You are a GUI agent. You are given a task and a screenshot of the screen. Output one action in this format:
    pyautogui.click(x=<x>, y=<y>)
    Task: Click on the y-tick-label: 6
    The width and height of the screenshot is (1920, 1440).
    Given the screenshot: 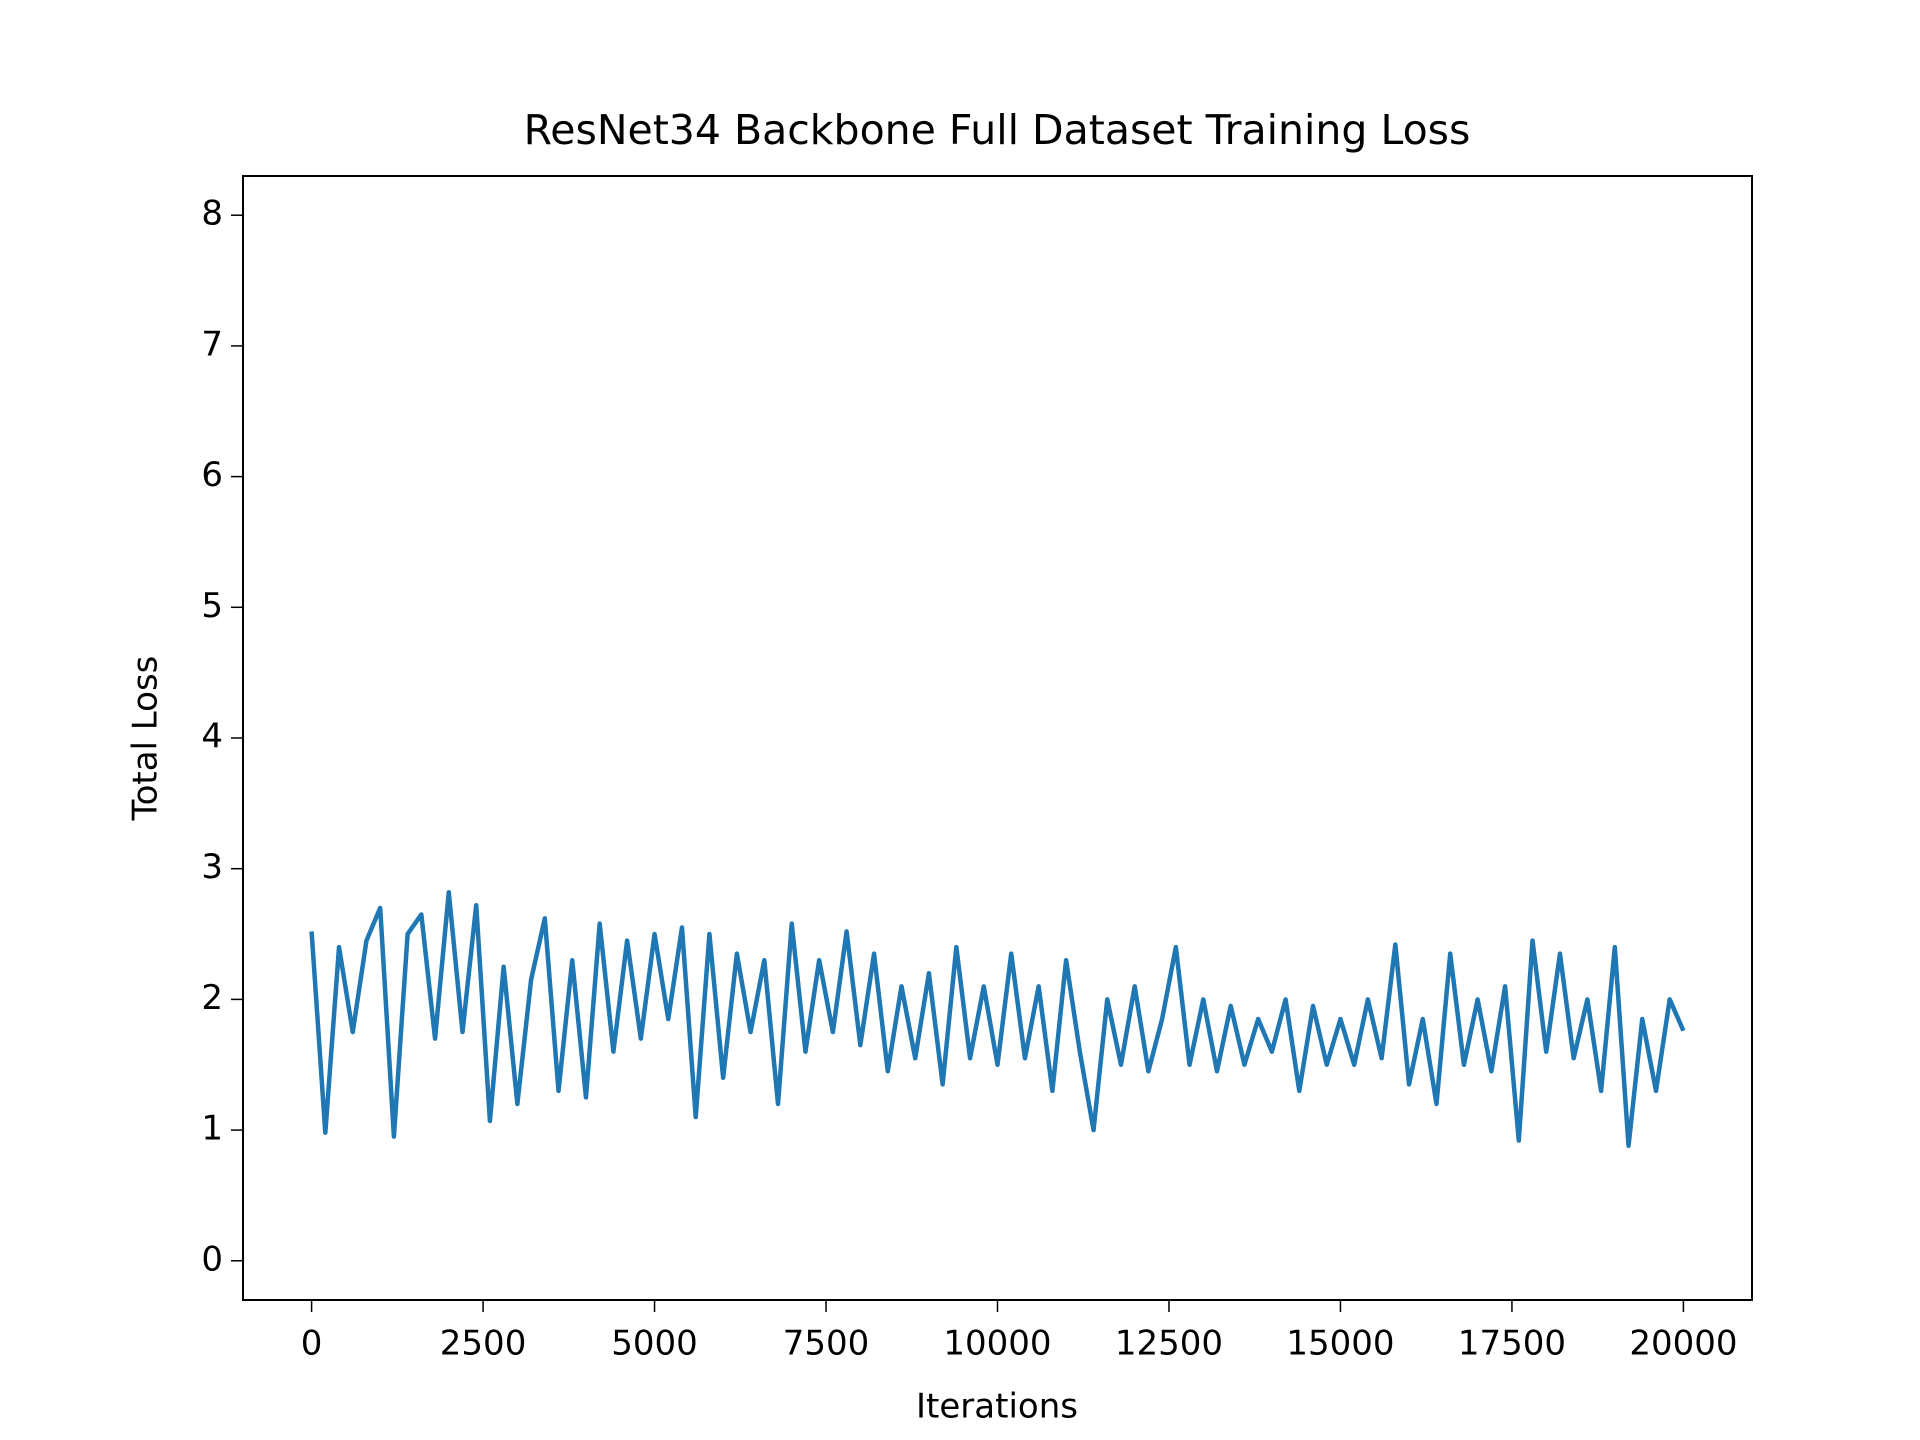 What is the action you would take?
    pyautogui.click(x=212, y=475)
    